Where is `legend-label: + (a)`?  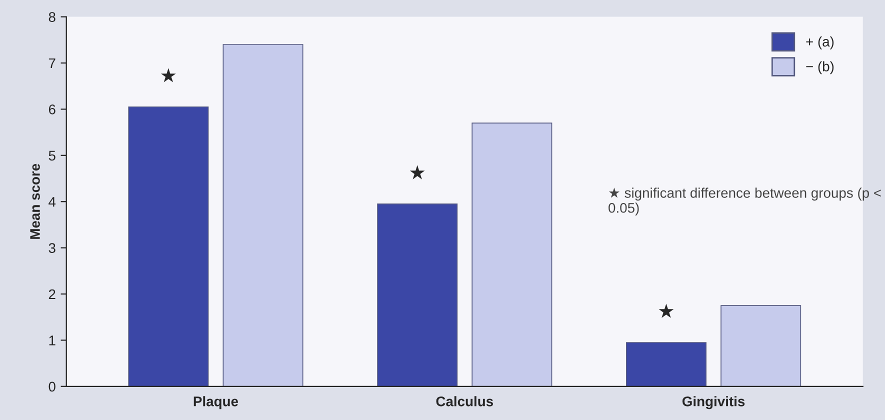
legend-label: + (a) is located at coordinates (820, 43).